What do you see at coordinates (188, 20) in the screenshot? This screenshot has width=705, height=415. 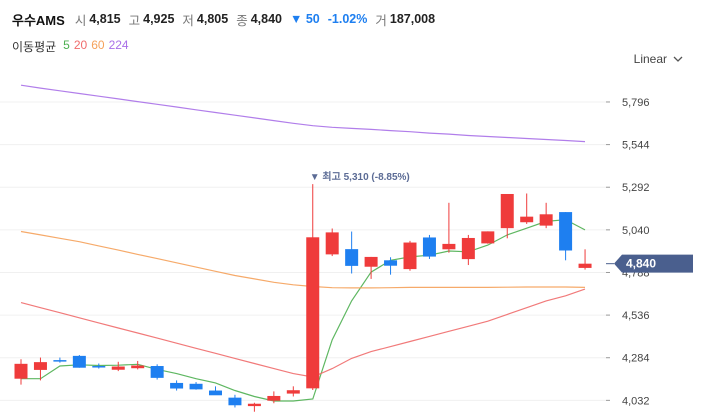 I see `low-label: 저` at bounding box center [188, 20].